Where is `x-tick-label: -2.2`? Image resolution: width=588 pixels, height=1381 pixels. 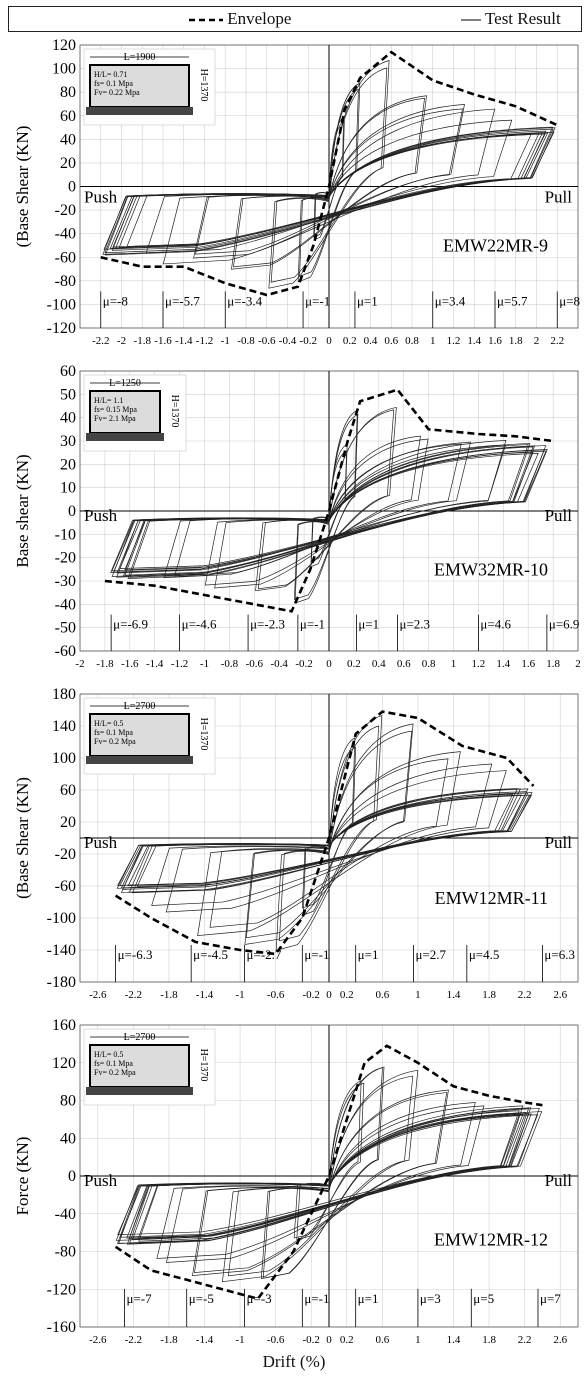
x-tick-label: -2.2 is located at coordinates (100, 341).